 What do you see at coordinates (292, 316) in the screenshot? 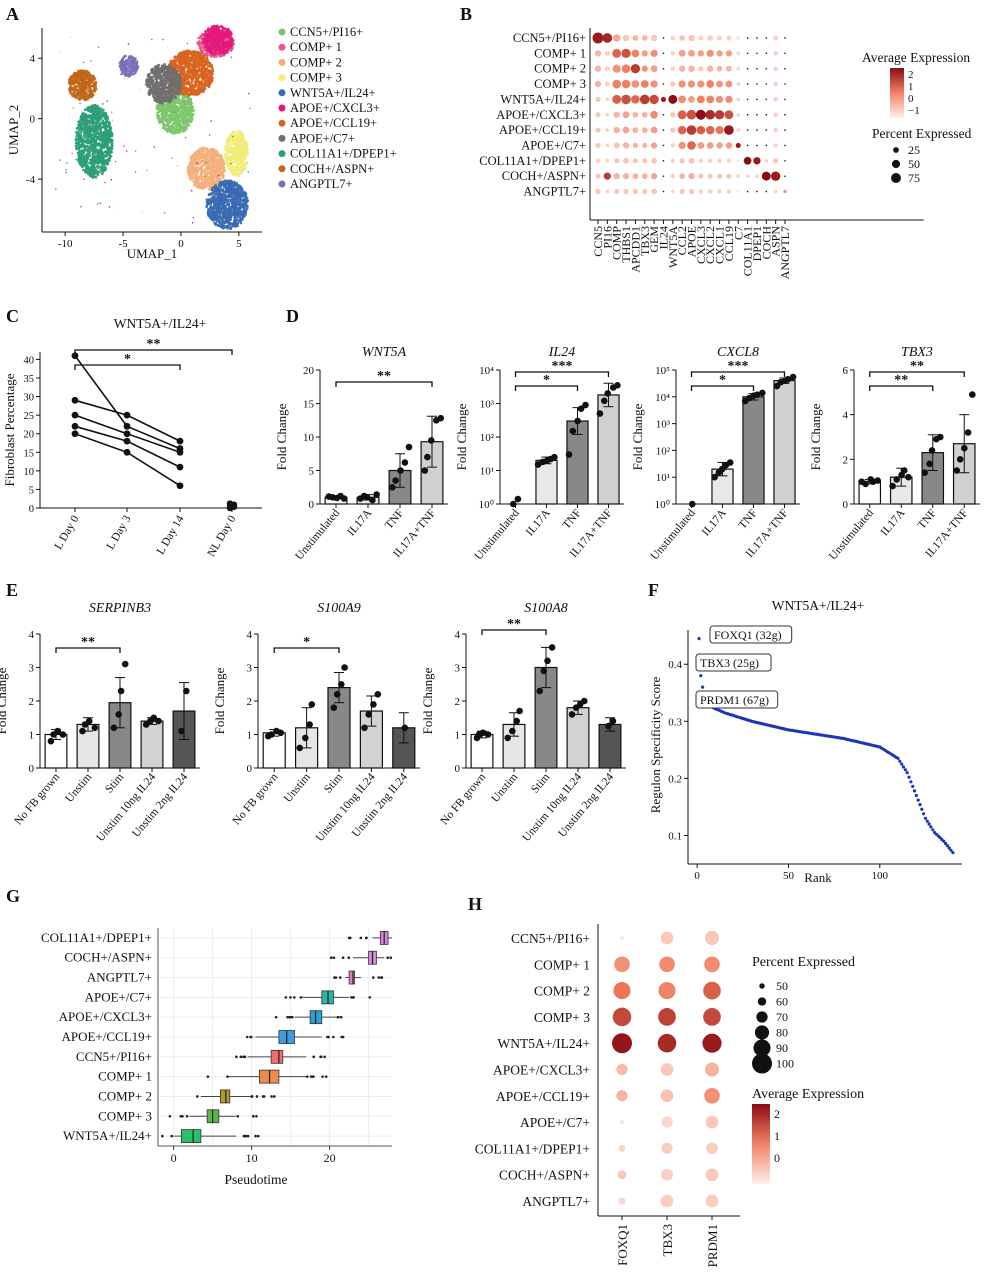
I see `panel-letter: D` at bounding box center [292, 316].